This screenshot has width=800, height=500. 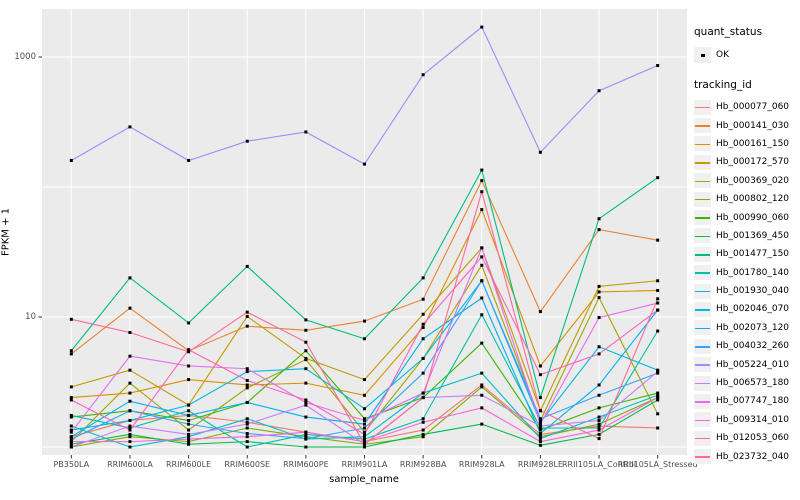 What do you see at coordinates (753, 419) in the screenshot?
I see `legend-item-label: Hb_009314_010` at bounding box center [753, 419].